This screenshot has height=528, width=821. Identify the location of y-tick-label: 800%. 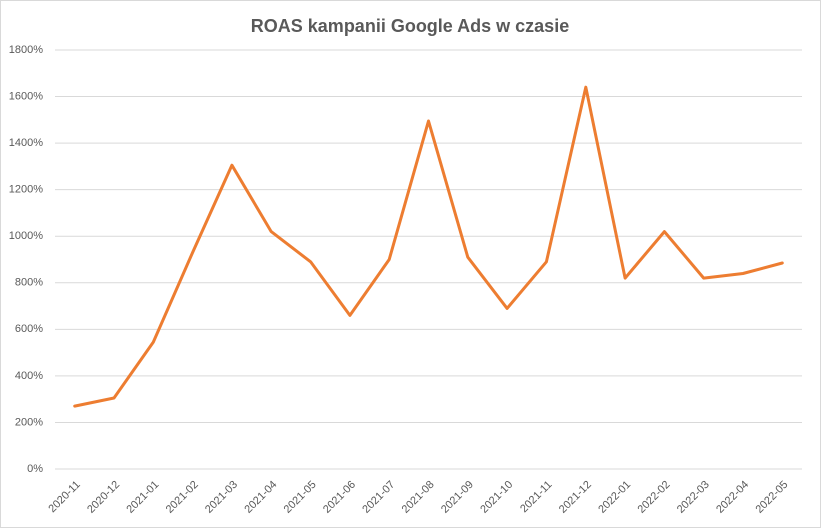
(29, 283).